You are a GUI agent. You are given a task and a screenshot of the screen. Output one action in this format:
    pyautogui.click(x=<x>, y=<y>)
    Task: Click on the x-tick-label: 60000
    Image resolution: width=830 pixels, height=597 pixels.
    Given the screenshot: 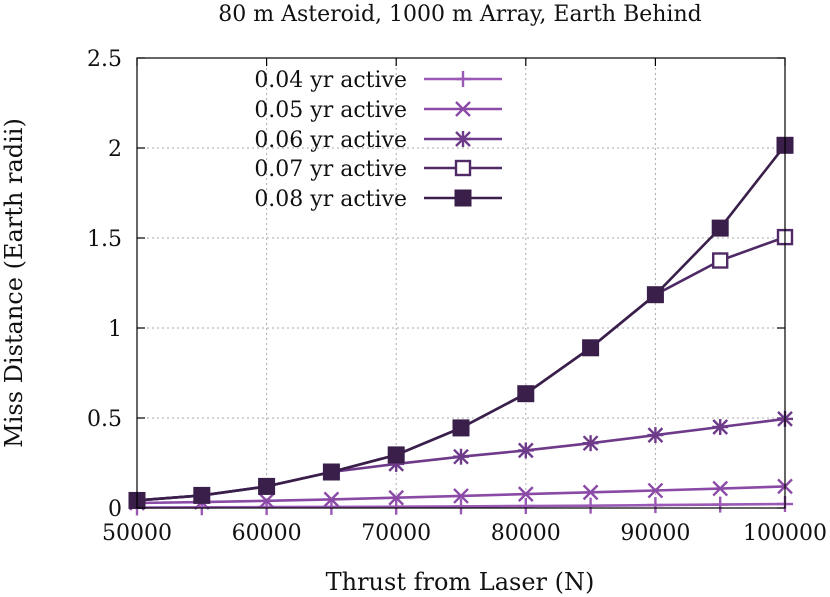 What is the action you would take?
    pyautogui.click(x=267, y=533)
    